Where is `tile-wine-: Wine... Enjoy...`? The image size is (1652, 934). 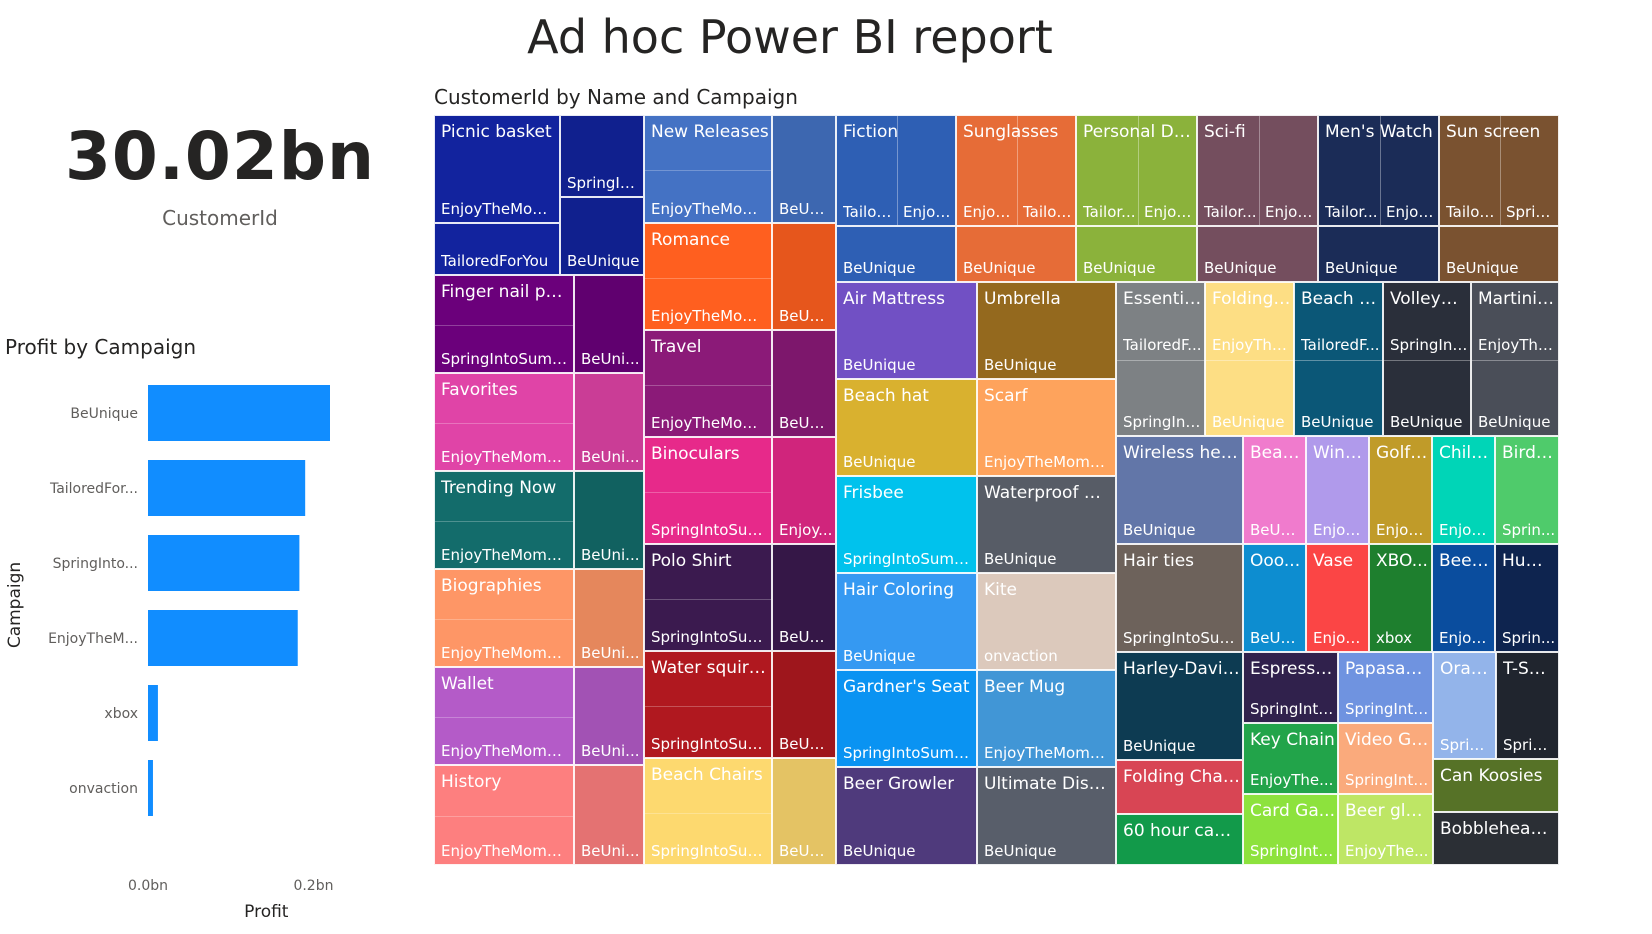 tile-wine-: Wine... Enjoy... is located at coordinates (1337, 490).